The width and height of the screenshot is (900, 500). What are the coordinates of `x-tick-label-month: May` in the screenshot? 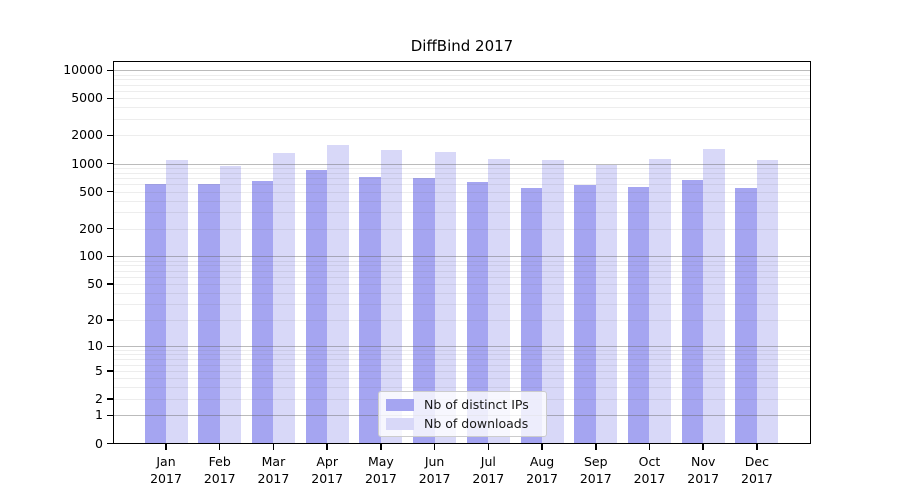 It's located at (380, 461).